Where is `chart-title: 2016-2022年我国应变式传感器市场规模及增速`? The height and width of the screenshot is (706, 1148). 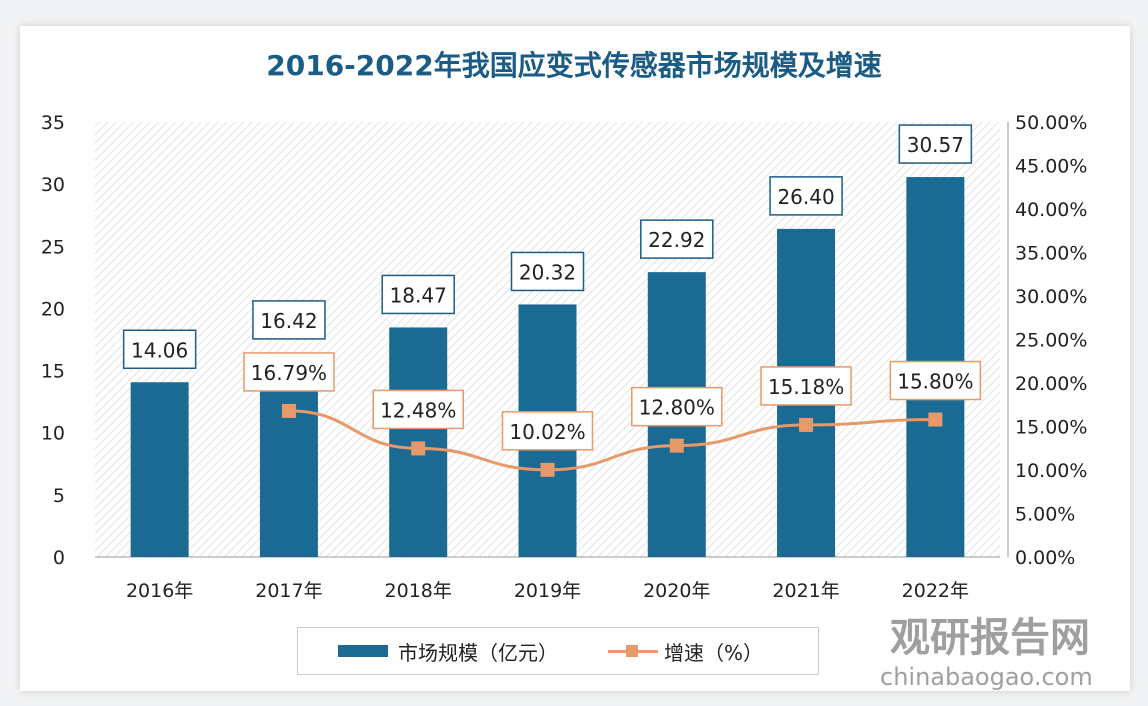 chart-title: 2016-2022年我国应变式传感器市场规模及增速 is located at coordinates (574, 65).